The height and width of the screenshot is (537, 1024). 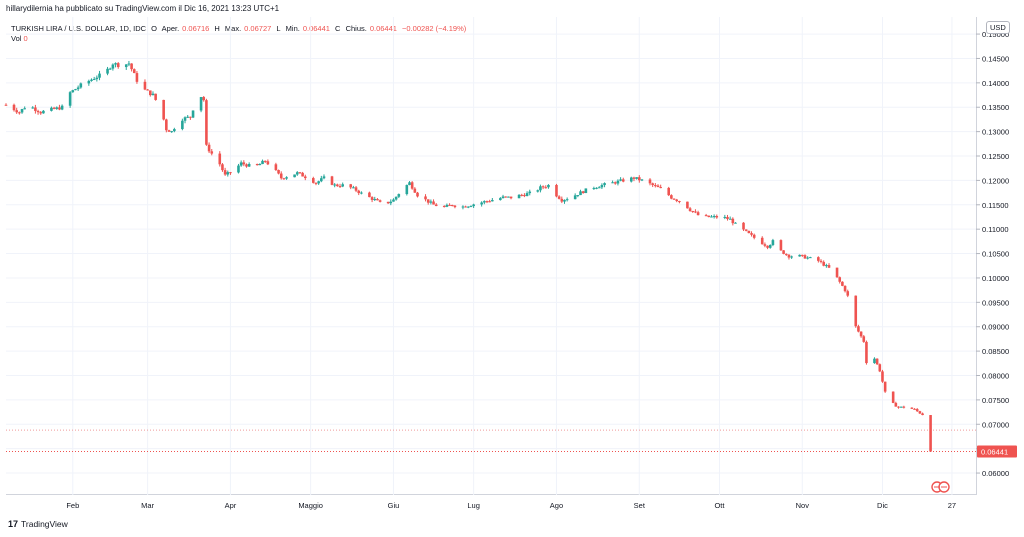 I want to click on currency-button: USD, so click(x=998, y=27).